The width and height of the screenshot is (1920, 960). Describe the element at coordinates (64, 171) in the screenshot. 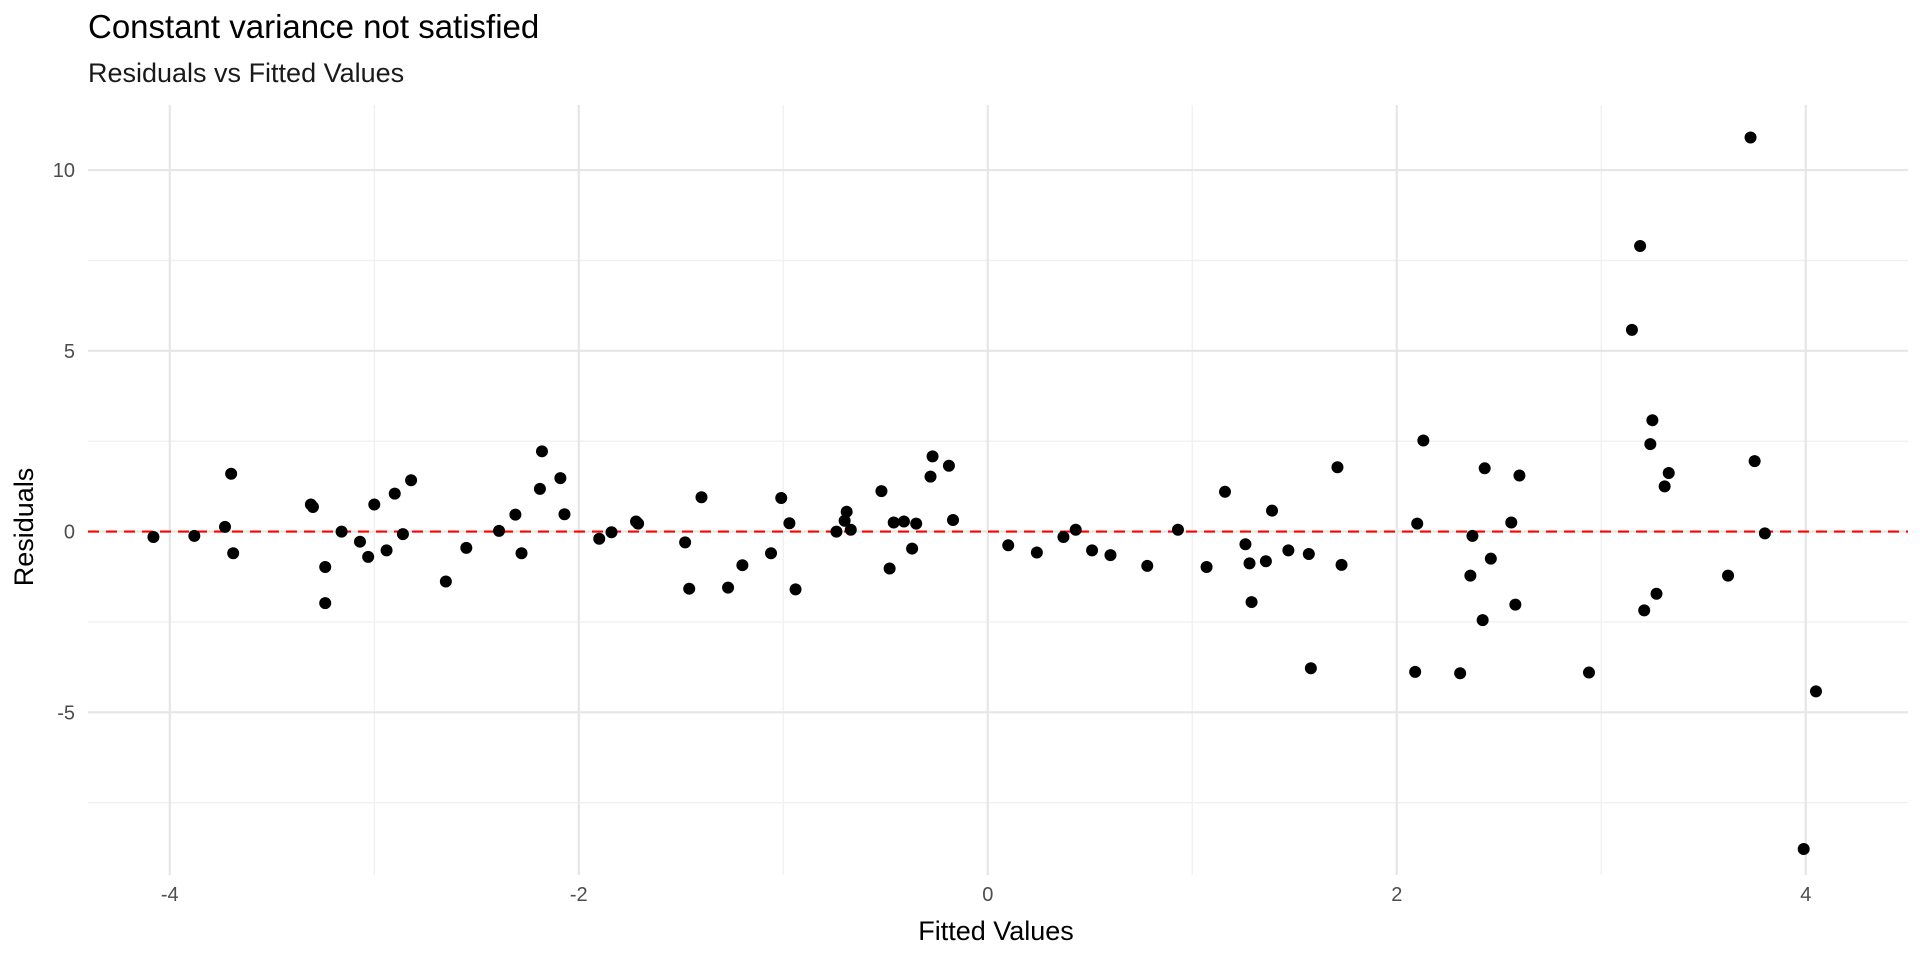

I see `y-tick-label: 10` at that location.